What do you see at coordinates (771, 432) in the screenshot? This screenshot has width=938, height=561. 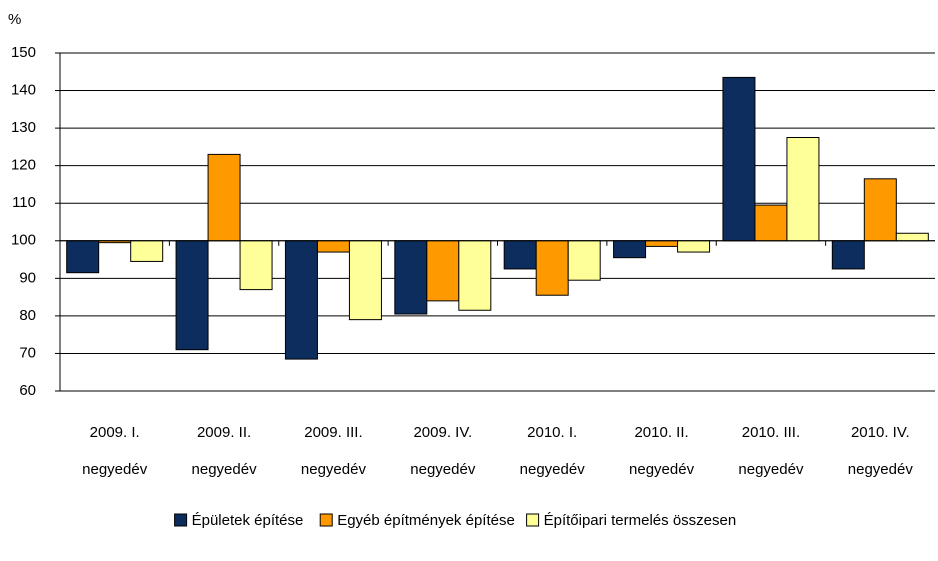 I see `x-tick-label: 2010. III.` at bounding box center [771, 432].